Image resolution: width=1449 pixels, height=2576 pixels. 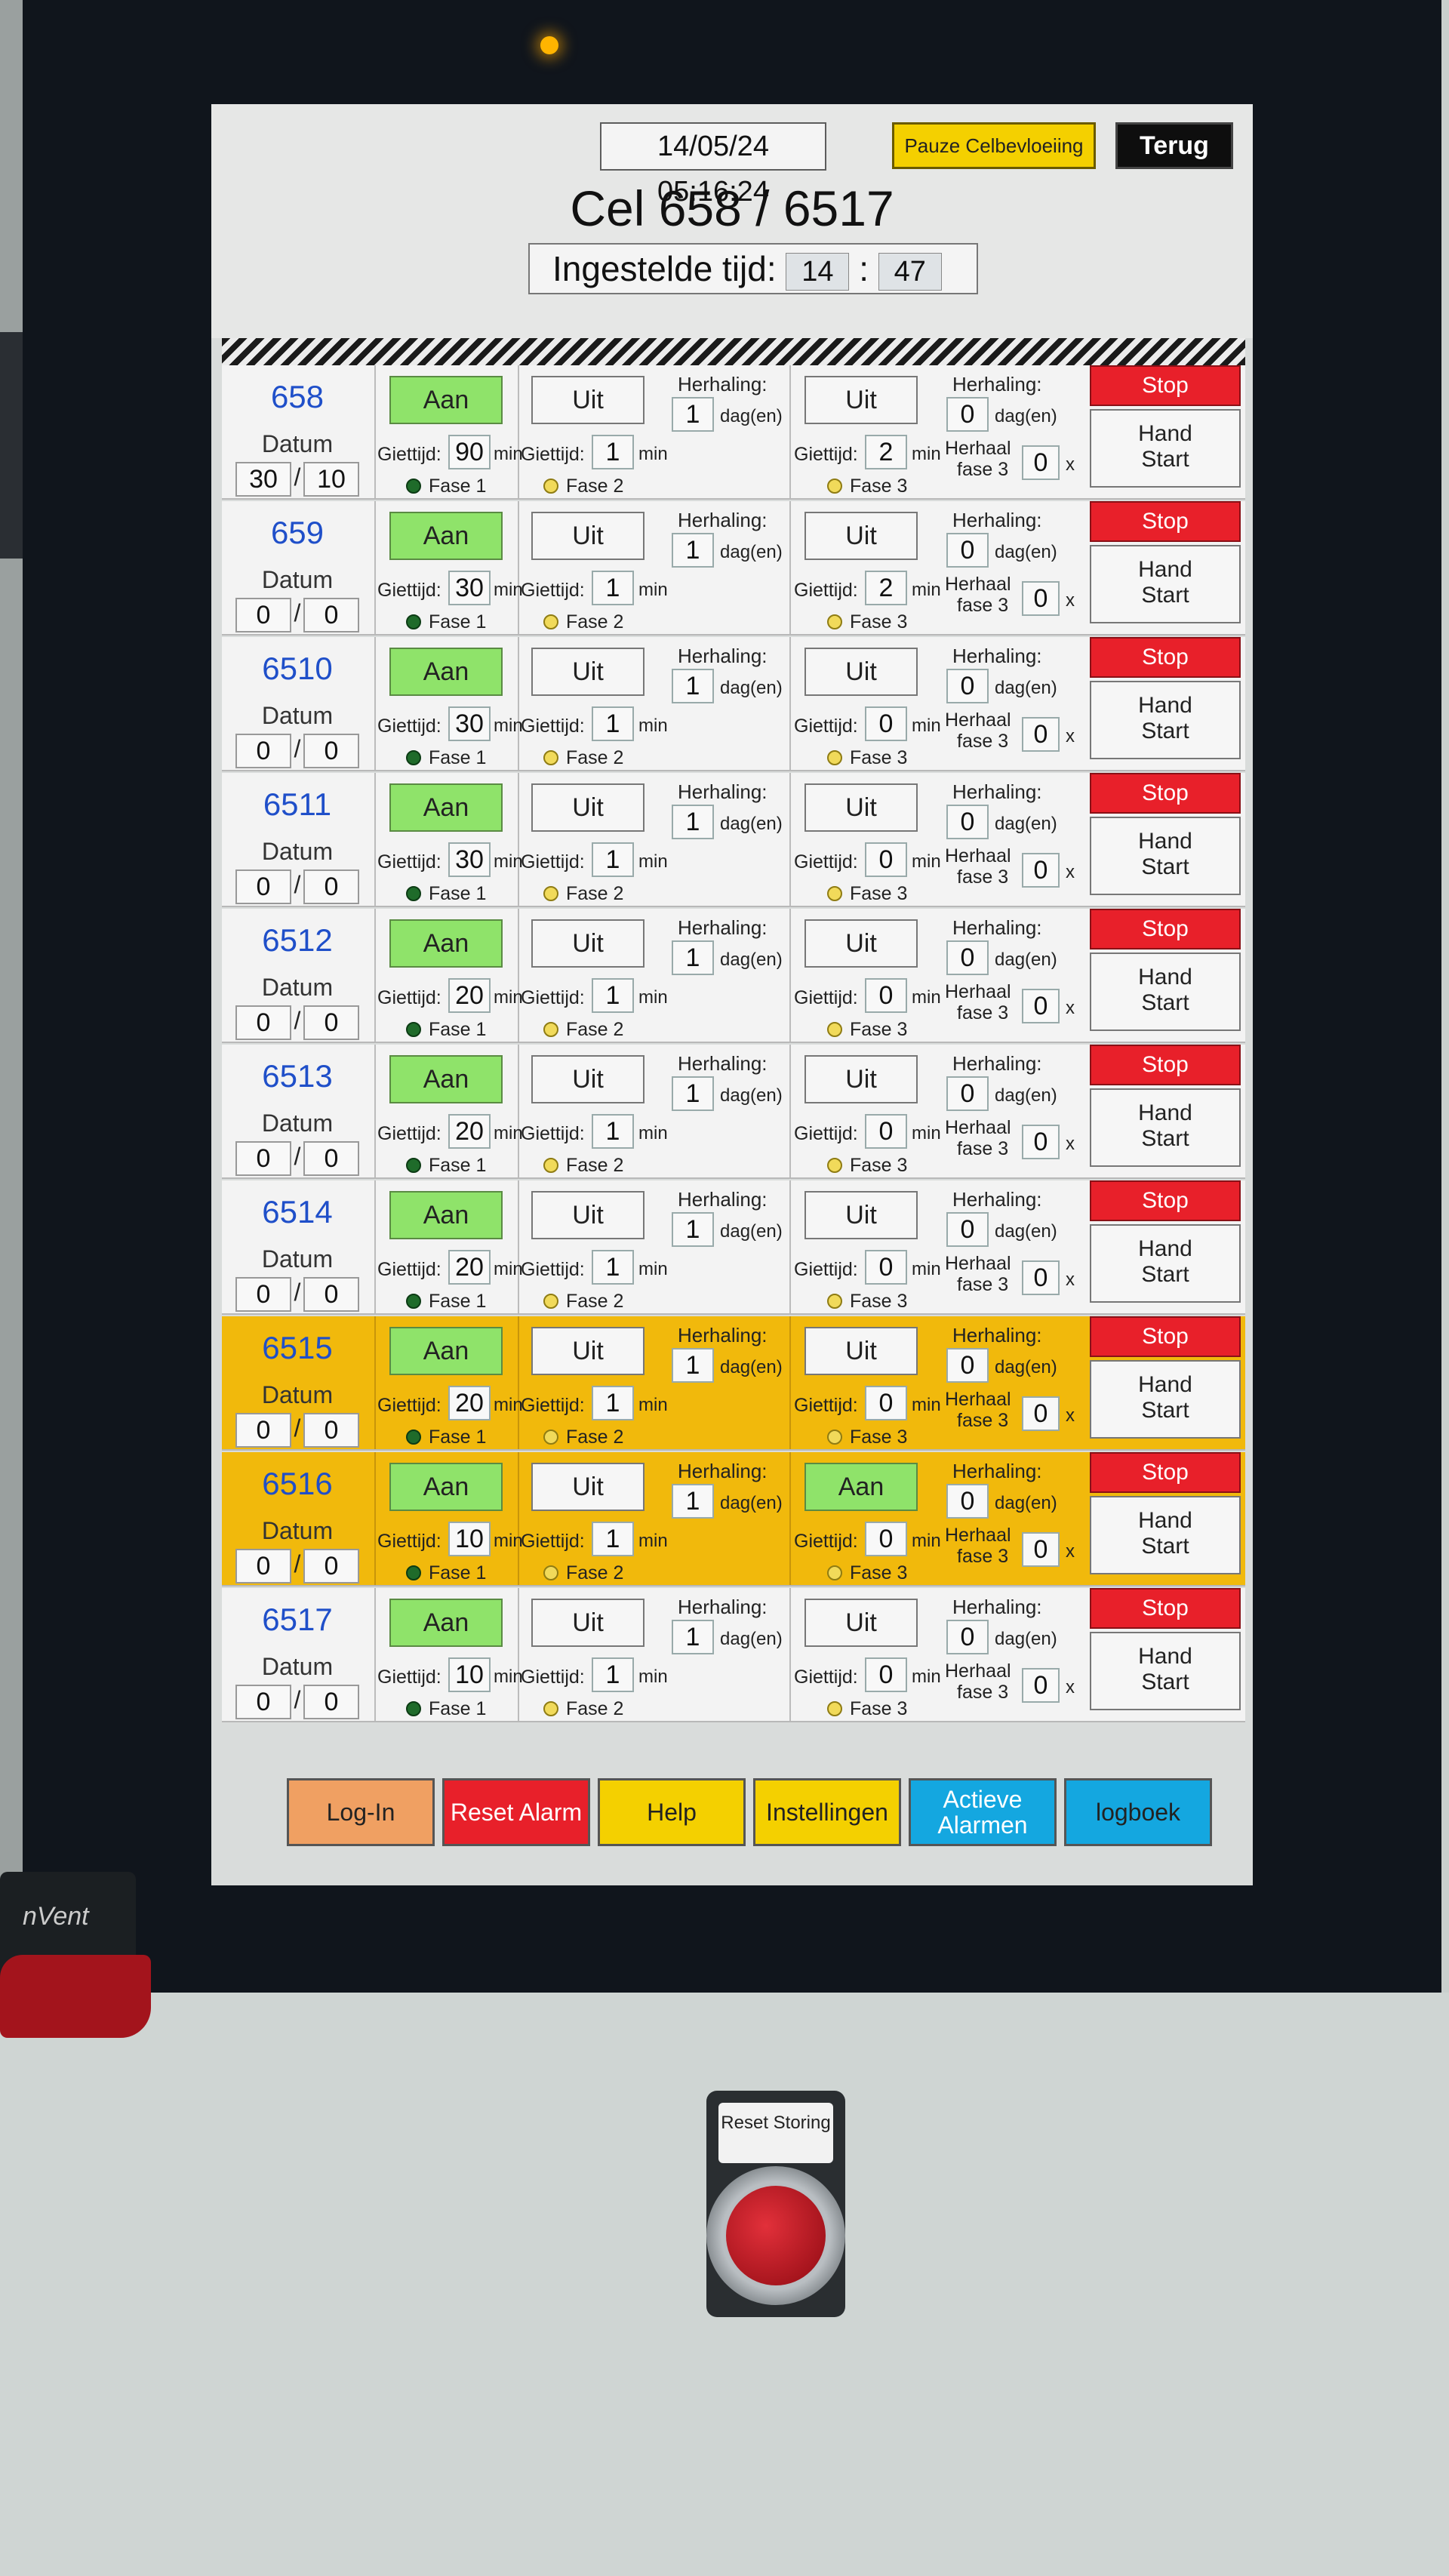 What do you see at coordinates (331, 480) in the screenshot?
I see `date-month-field: 10` at bounding box center [331, 480].